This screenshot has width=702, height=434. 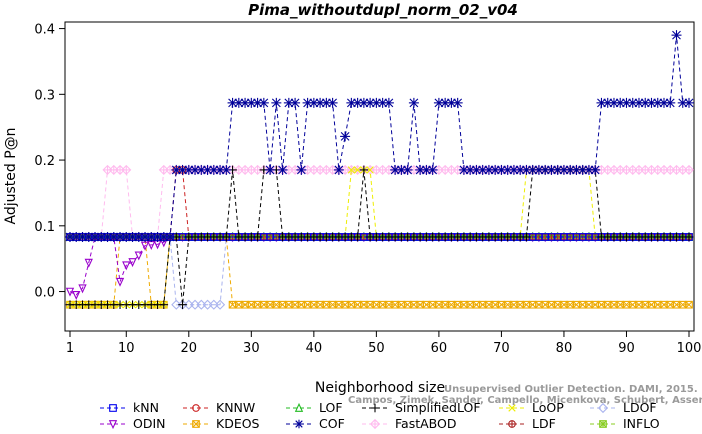 What do you see at coordinates (383, 10) in the screenshot?
I see `chart-title: Pima_withoutdupl_norm_02_v04` at bounding box center [383, 10].